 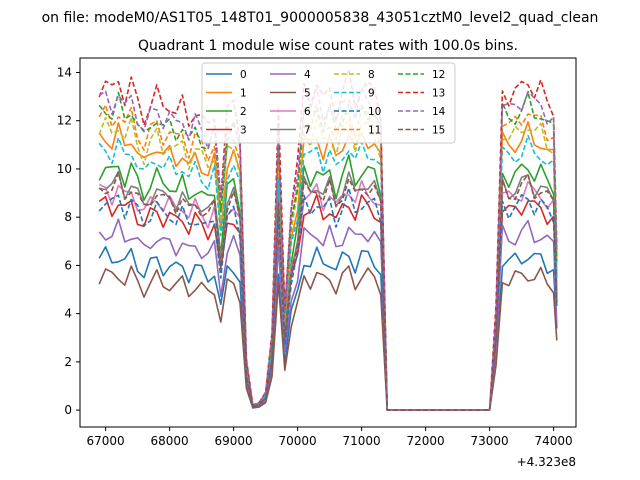 I want to click on legend-label-0: 0, so click(x=243, y=75).